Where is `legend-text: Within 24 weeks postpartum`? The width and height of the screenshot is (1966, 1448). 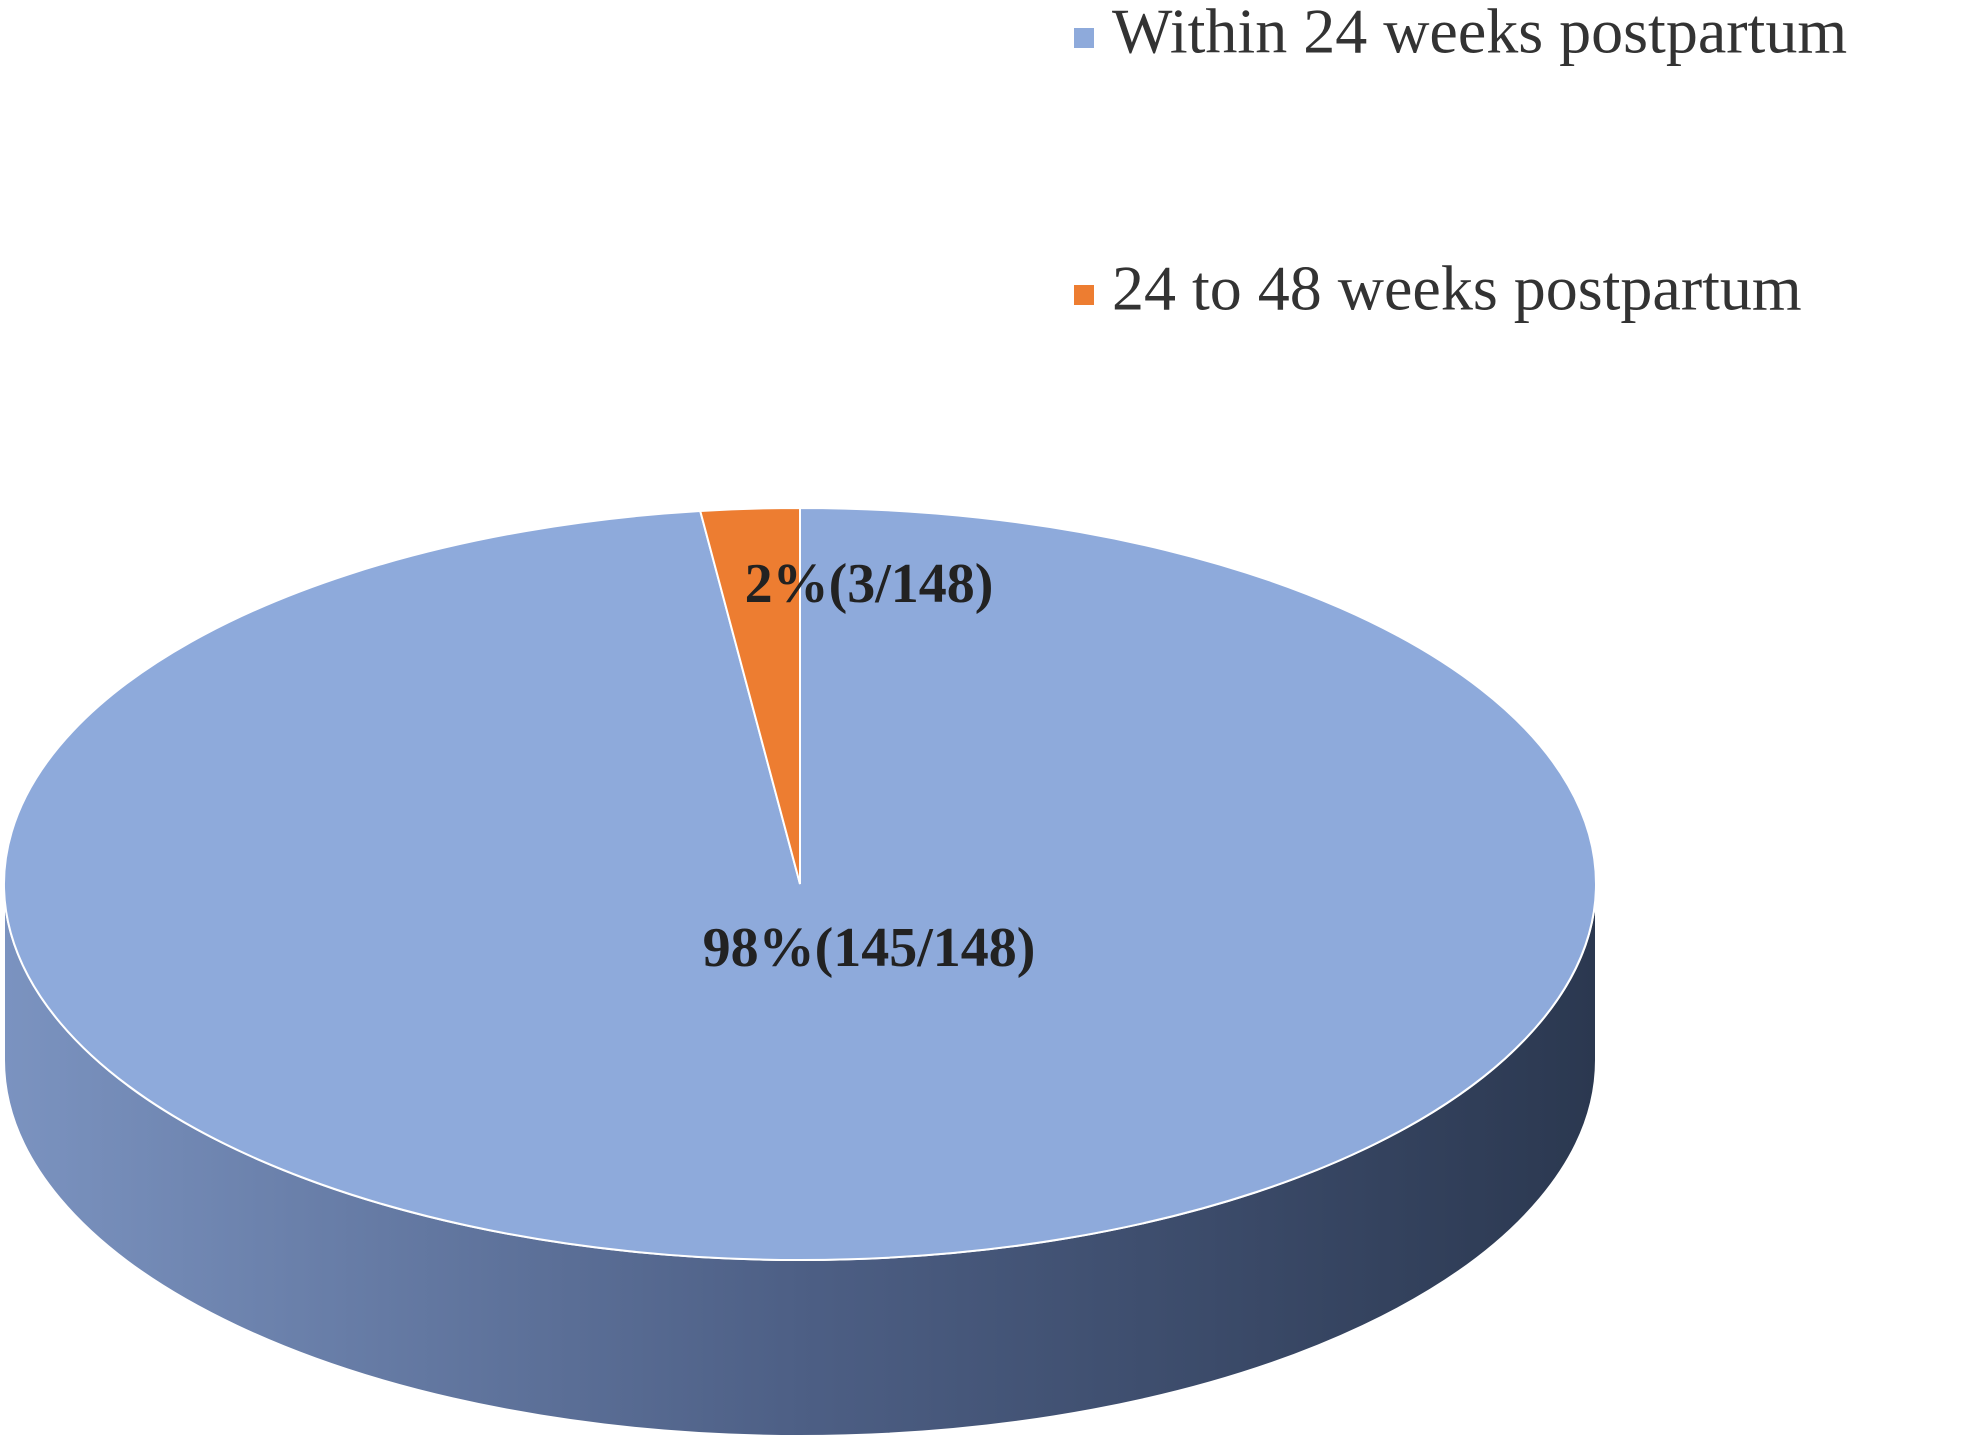
legend-text: Within 24 weeks postpartum is located at coordinates (1479, 33).